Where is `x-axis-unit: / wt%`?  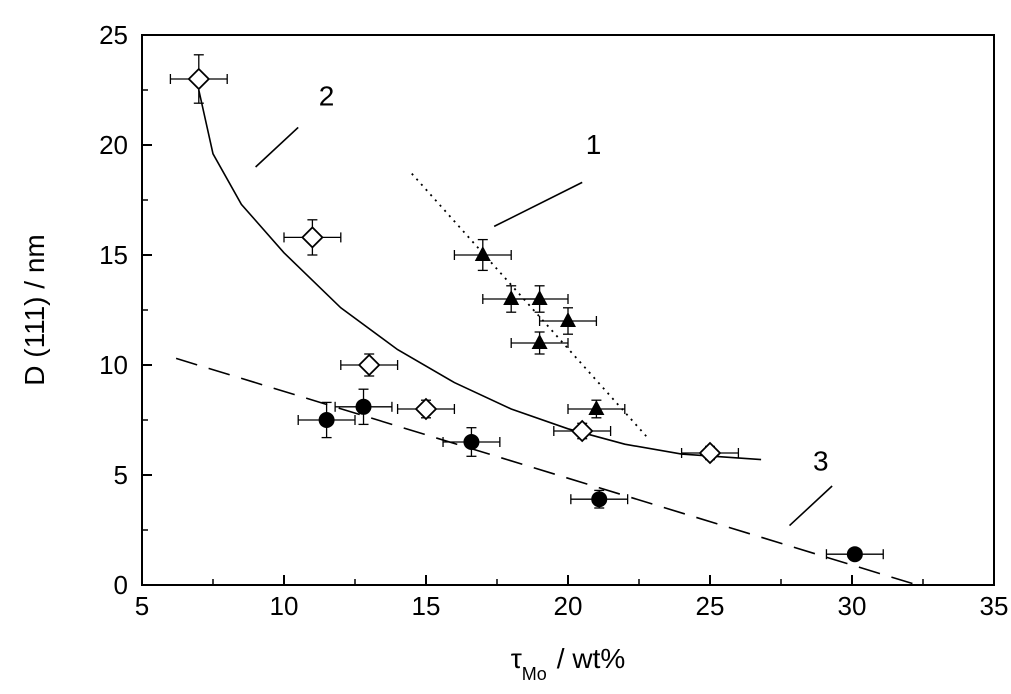 x-axis-unit: / wt% is located at coordinates (591, 658).